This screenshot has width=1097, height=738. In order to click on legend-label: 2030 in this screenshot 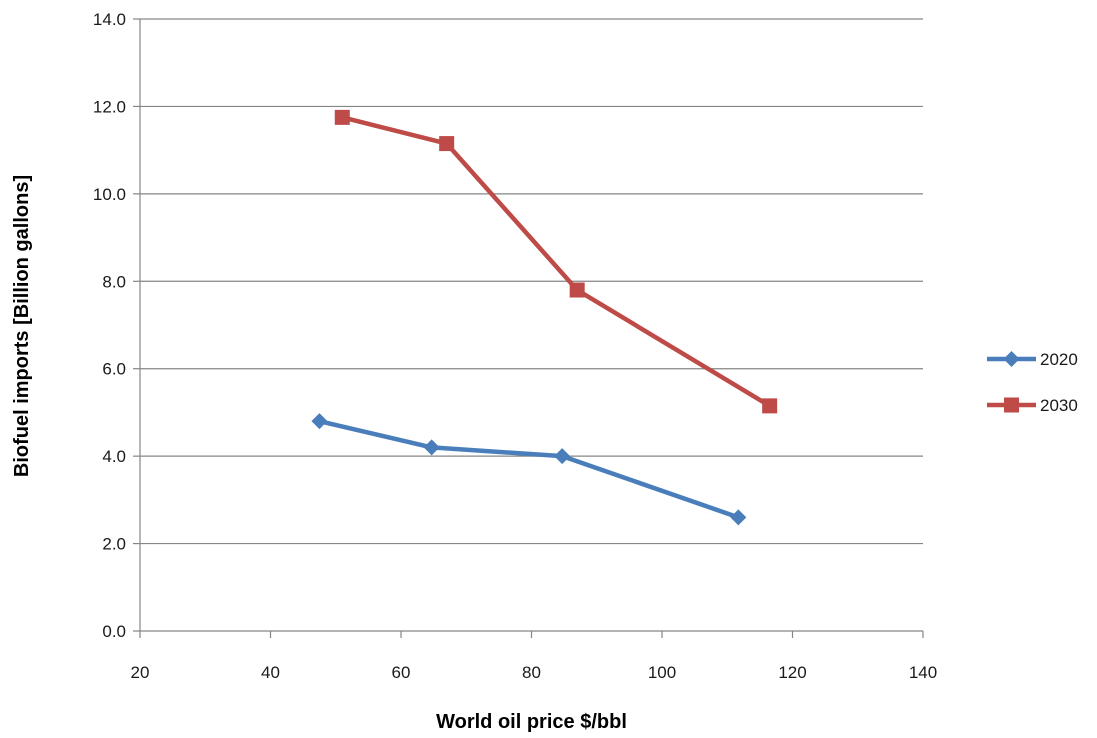, I will do `click(1059, 405)`.